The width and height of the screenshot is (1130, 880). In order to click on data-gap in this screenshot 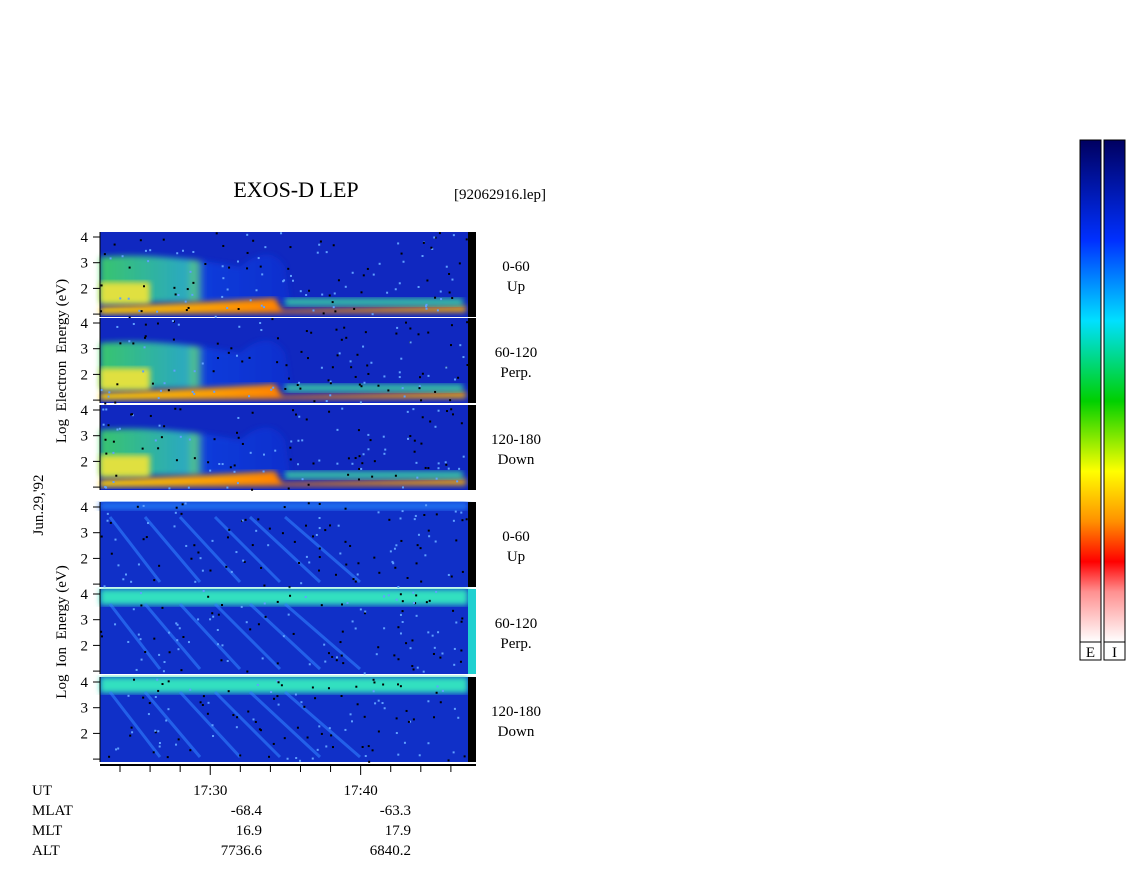, I will do `click(472, 544)`.